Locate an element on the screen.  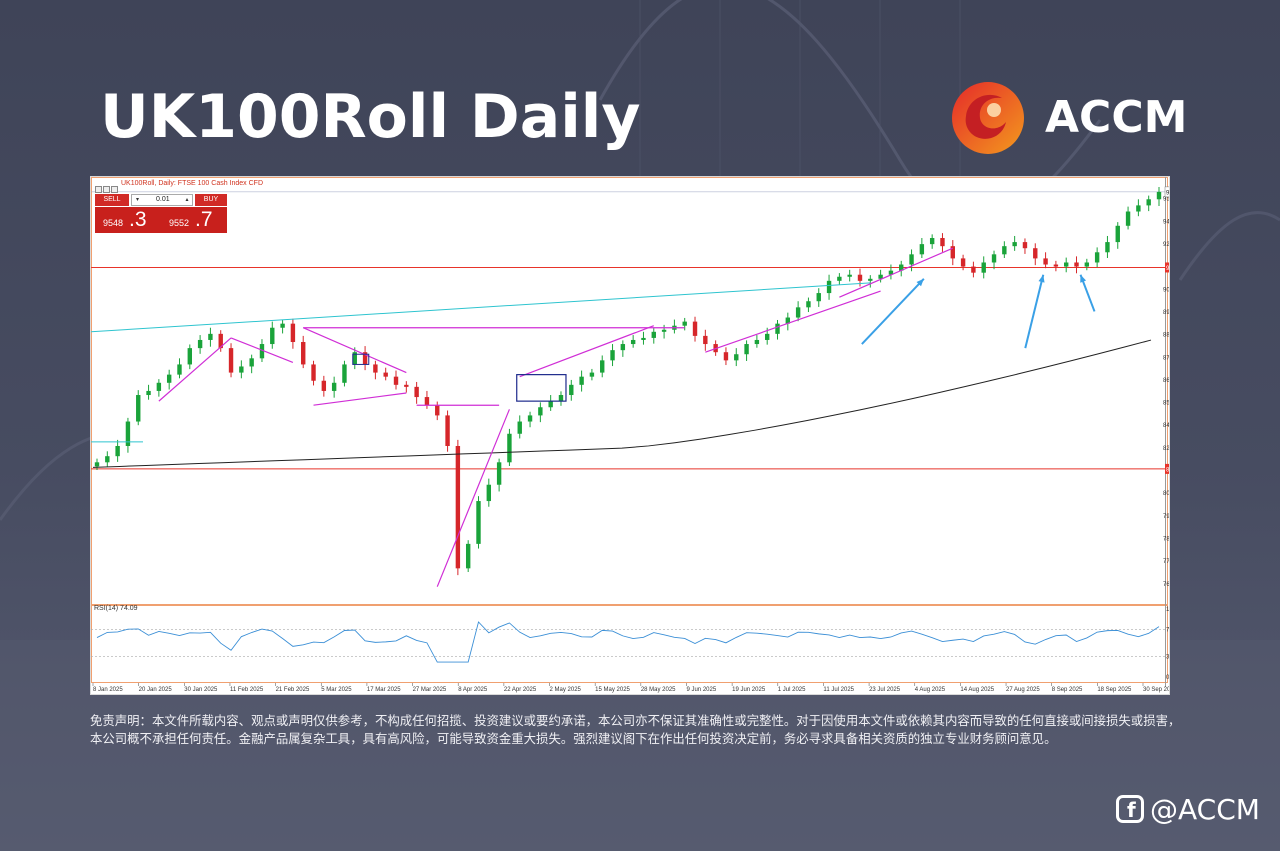
x-tick-label: 18 Sep 2025 is located at coordinates (1114, 690).